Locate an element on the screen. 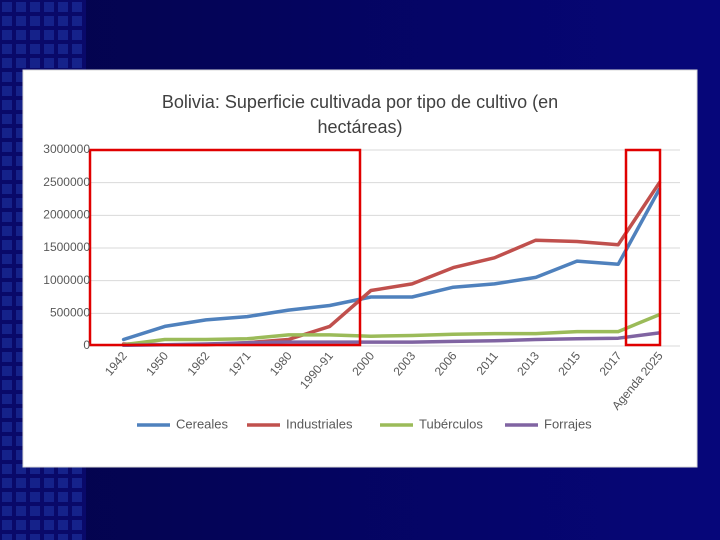 Image resolution: width=720 pixels, height=540 pixels. y-tick-label: 0 is located at coordinates (86, 345).